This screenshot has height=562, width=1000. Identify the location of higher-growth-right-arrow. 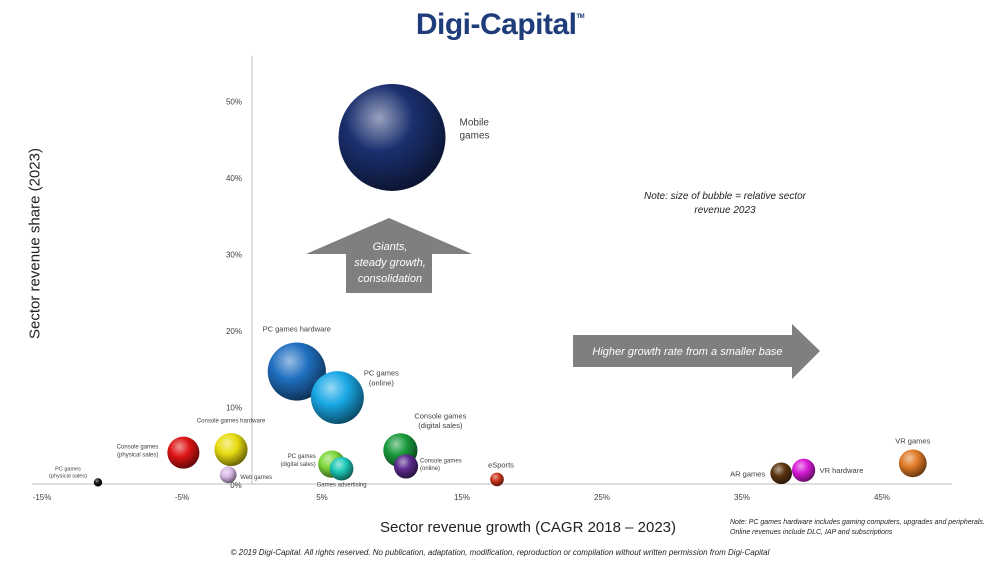
(696, 351).